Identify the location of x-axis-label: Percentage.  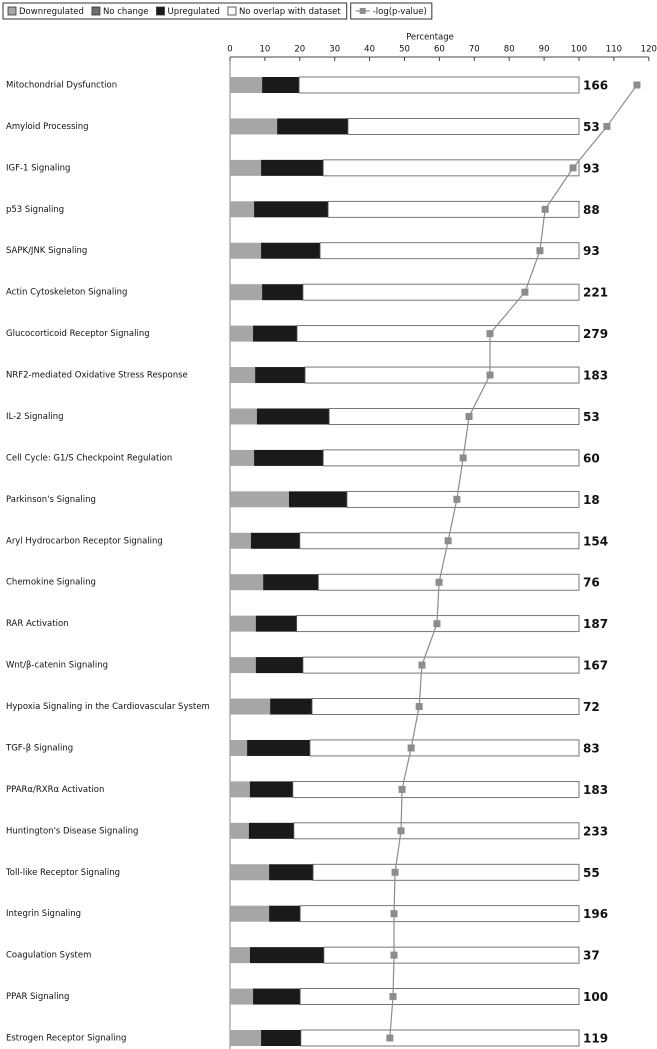
(430, 38).